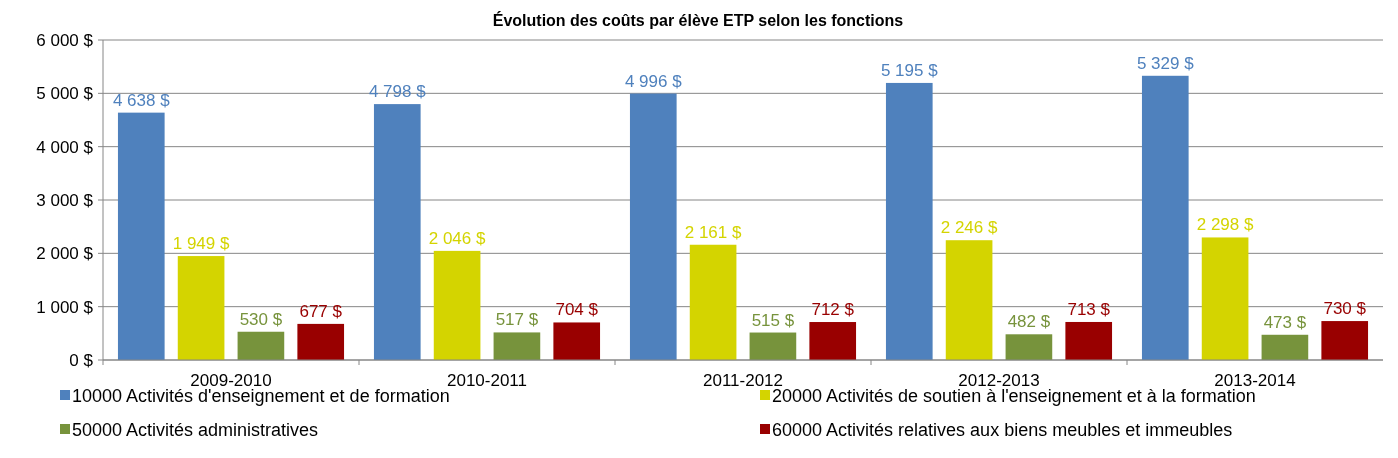  I want to click on data-label: 4 996 $, so click(653, 81).